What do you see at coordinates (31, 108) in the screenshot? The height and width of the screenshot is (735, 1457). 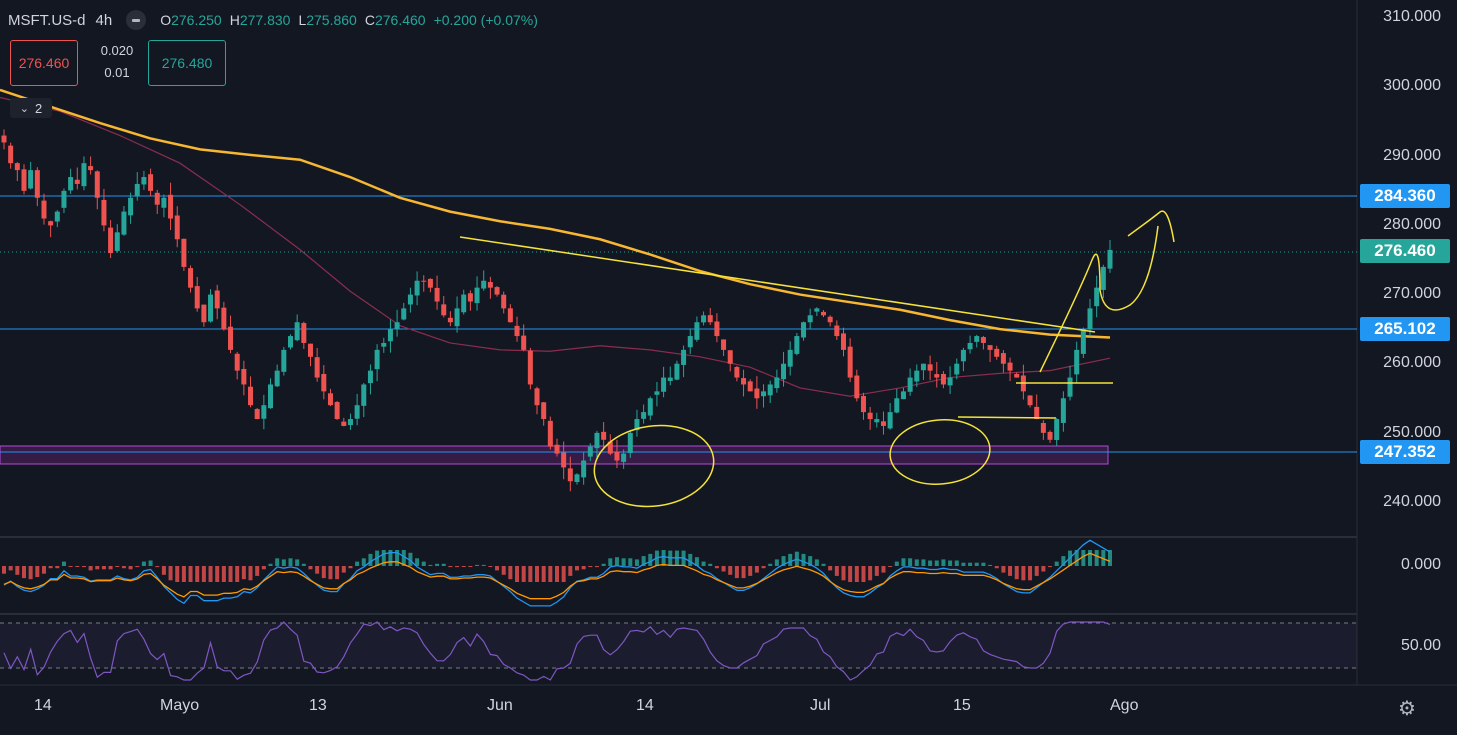 I see `indicators-toggle: ⌄ 2` at bounding box center [31, 108].